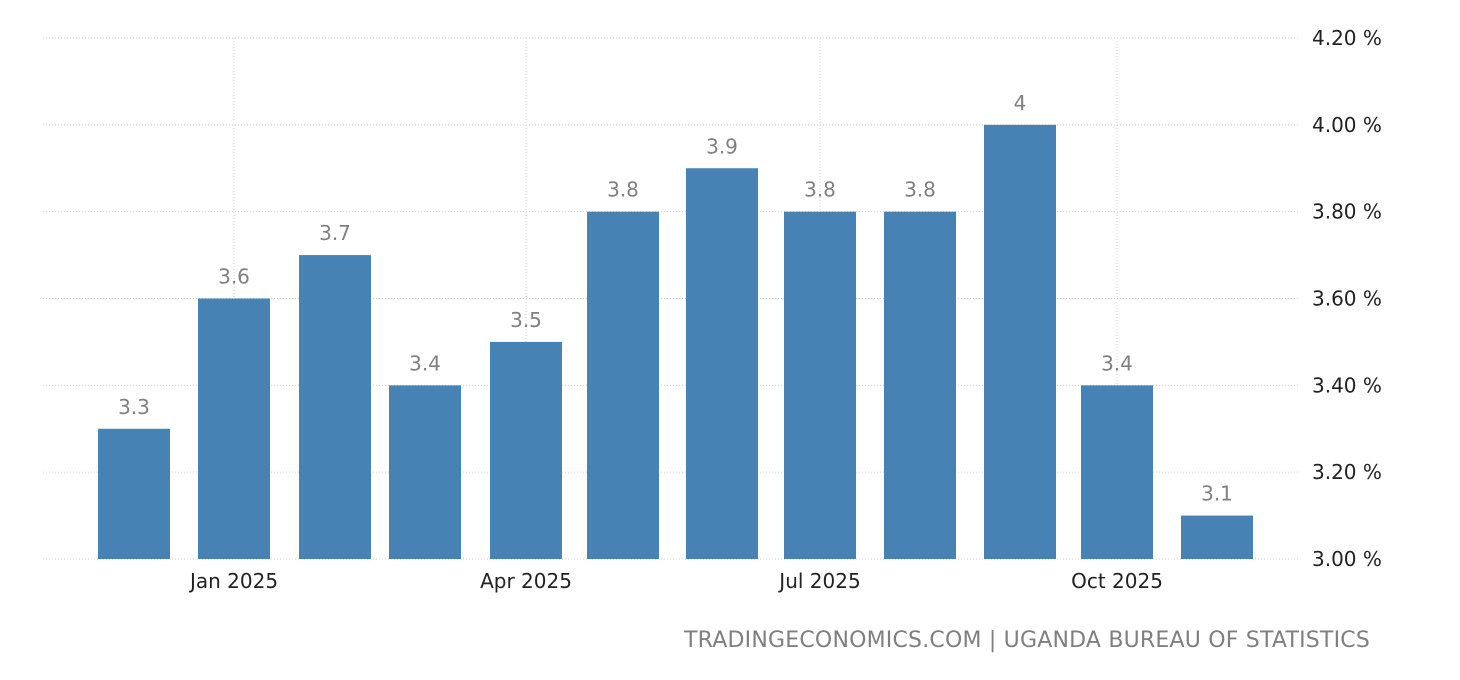 Image resolution: width=1460 pixels, height=680 pixels. What do you see at coordinates (233, 581) in the screenshot?
I see `x-tick-label: Jan 2025` at bounding box center [233, 581].